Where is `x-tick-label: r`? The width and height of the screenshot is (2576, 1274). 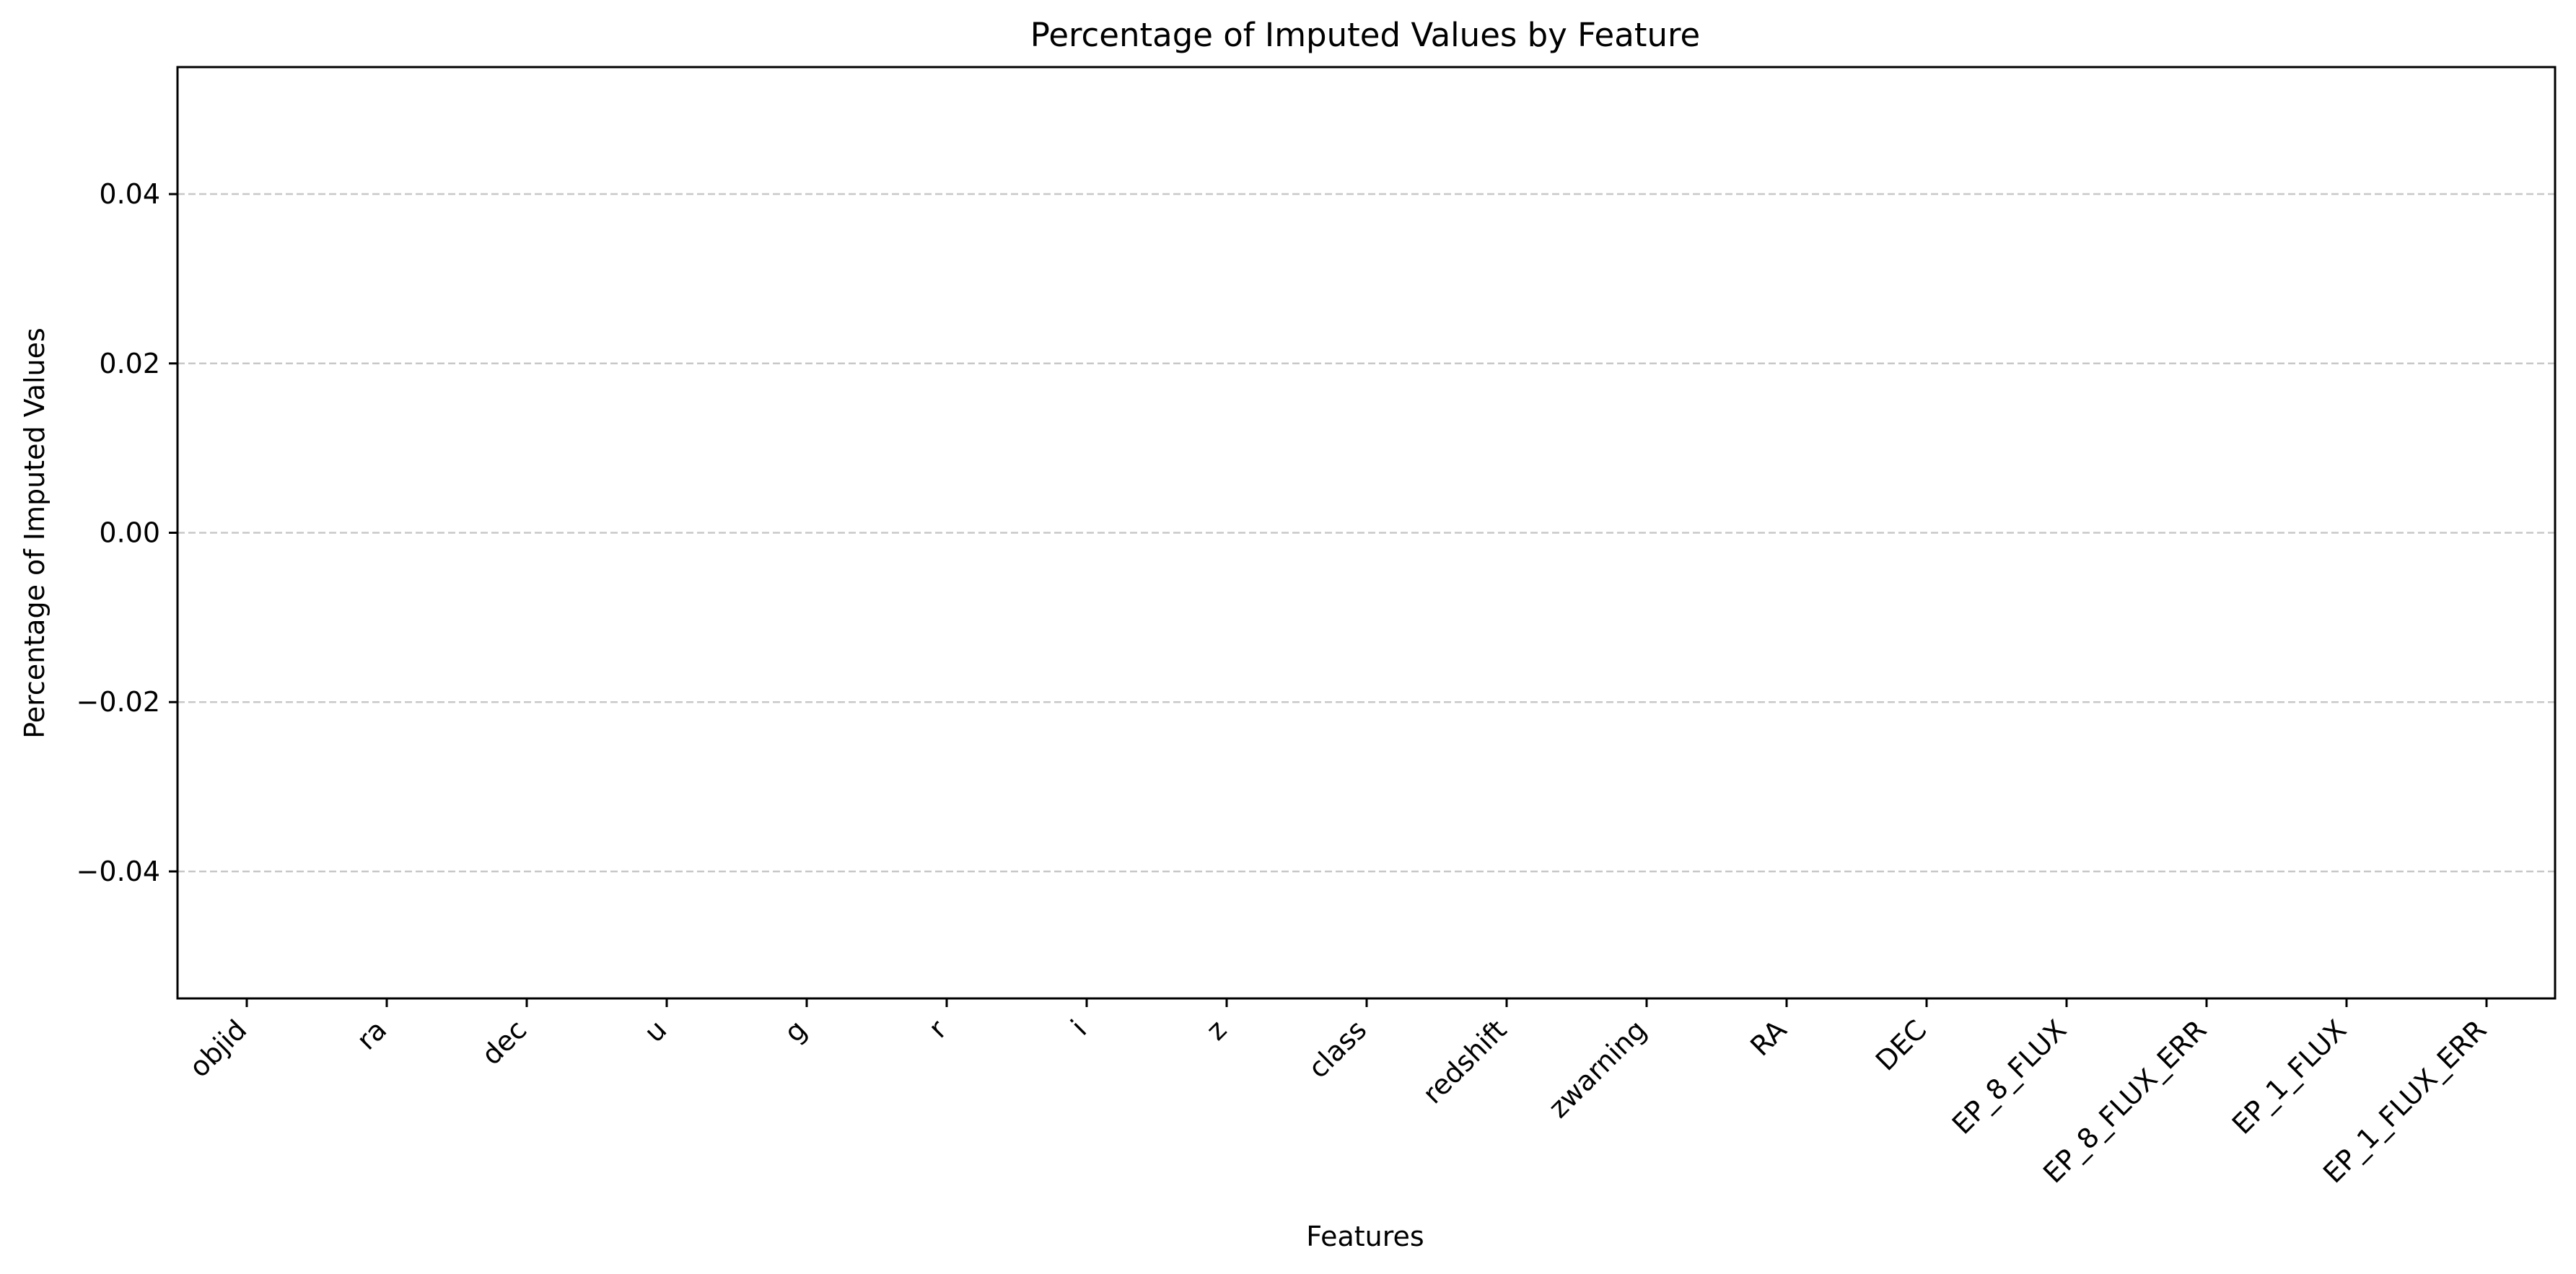 x-tick-label: r is located at coordinates (937, 1029).